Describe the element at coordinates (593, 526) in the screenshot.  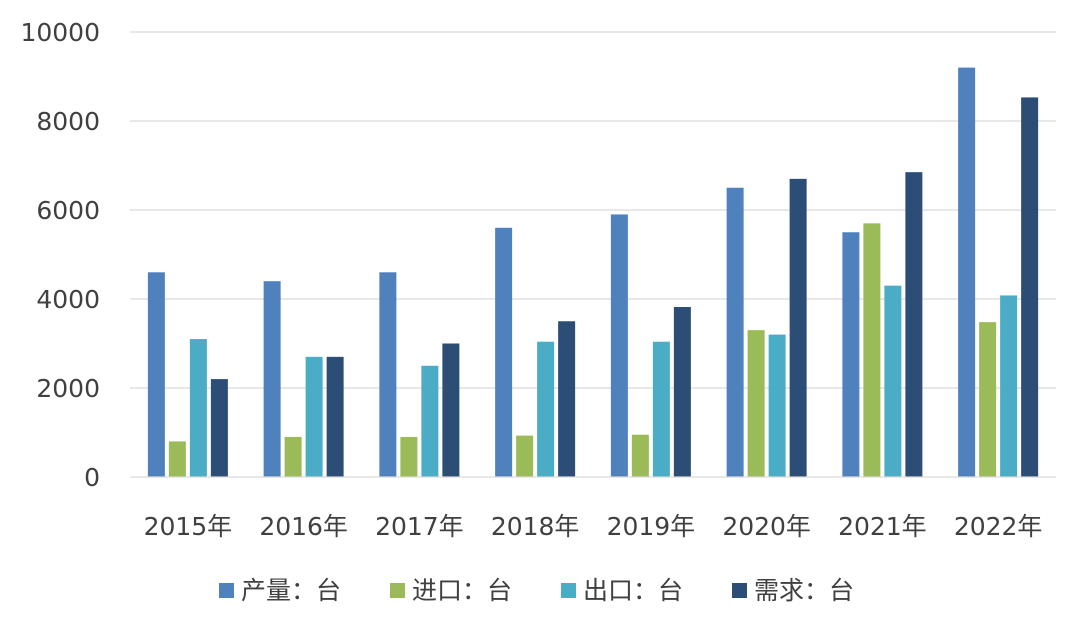
I see `x-axis-tick-labels: 2015年 2016年 2017年 2018年 2019年 2020年 2021年 2022年` at that location.